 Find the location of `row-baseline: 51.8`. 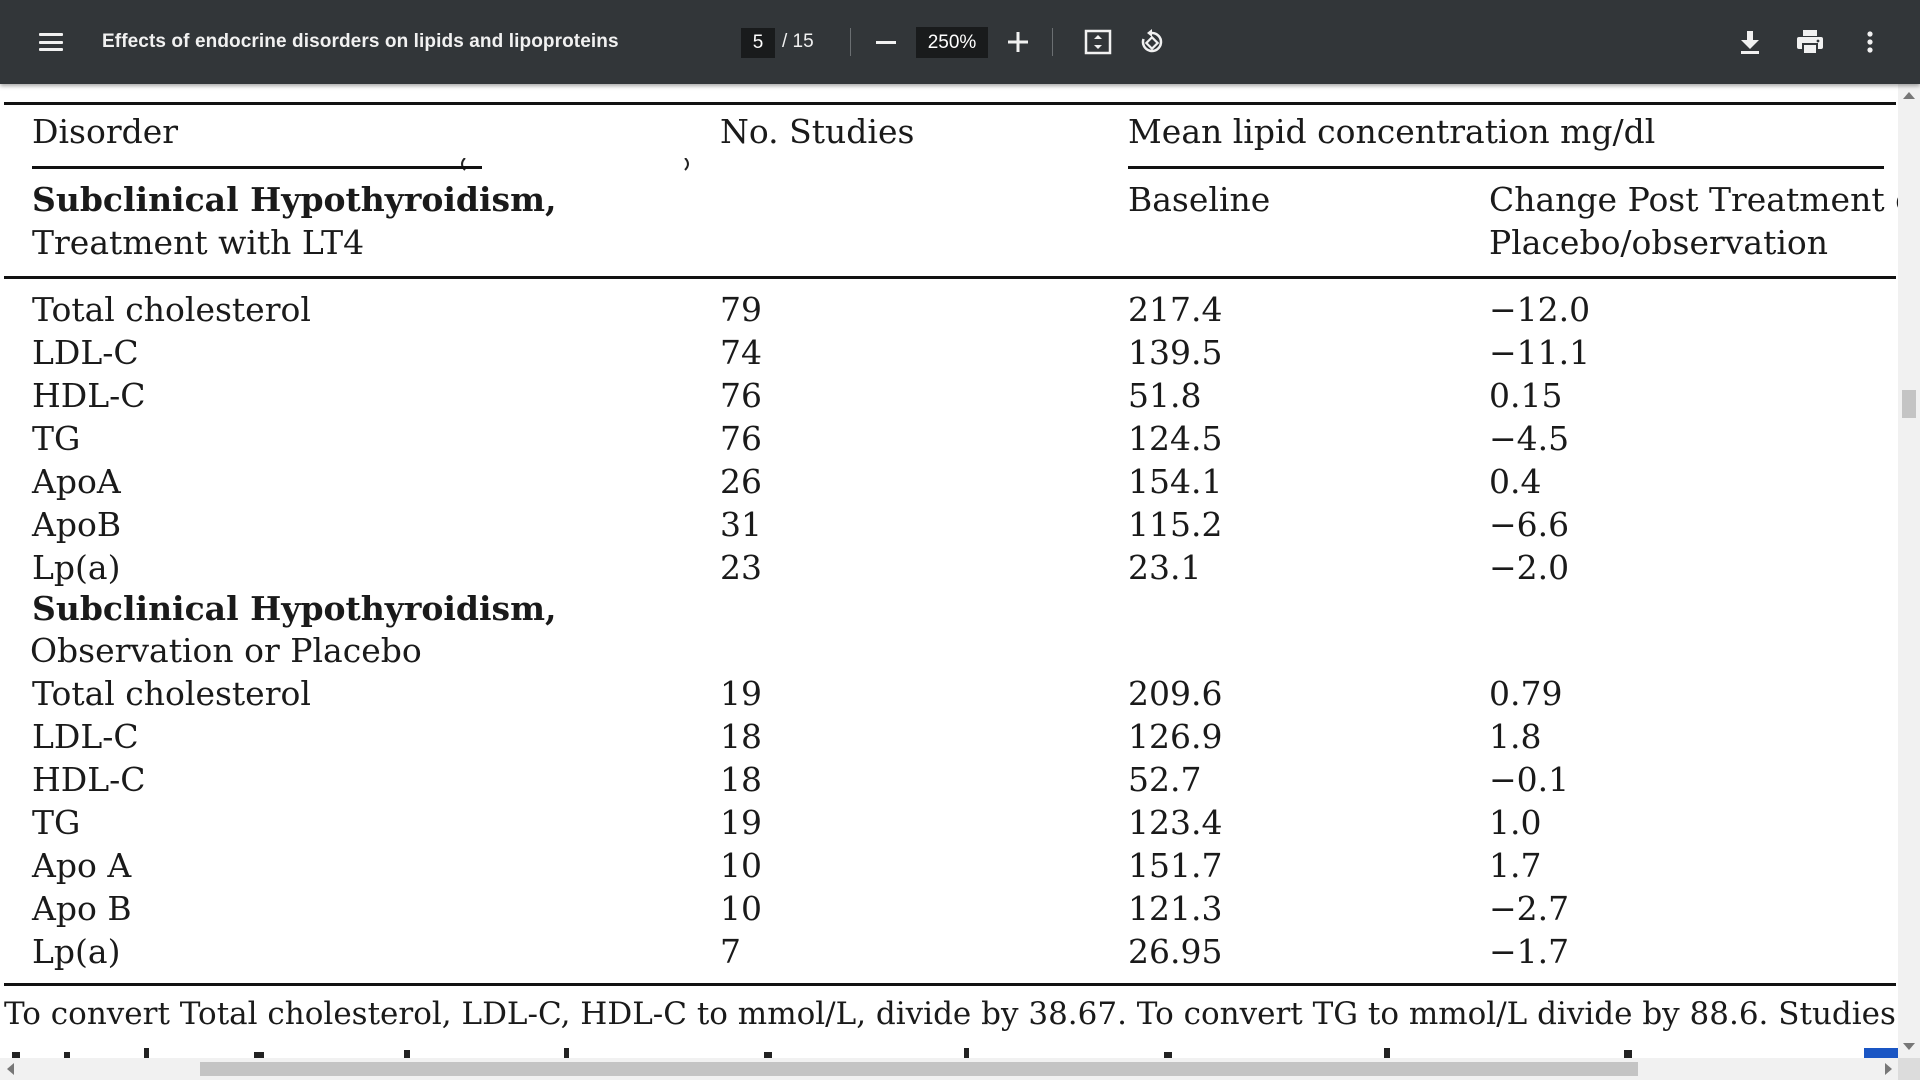

row-baseline: 51.8 is located at coordinates (1165, 395).